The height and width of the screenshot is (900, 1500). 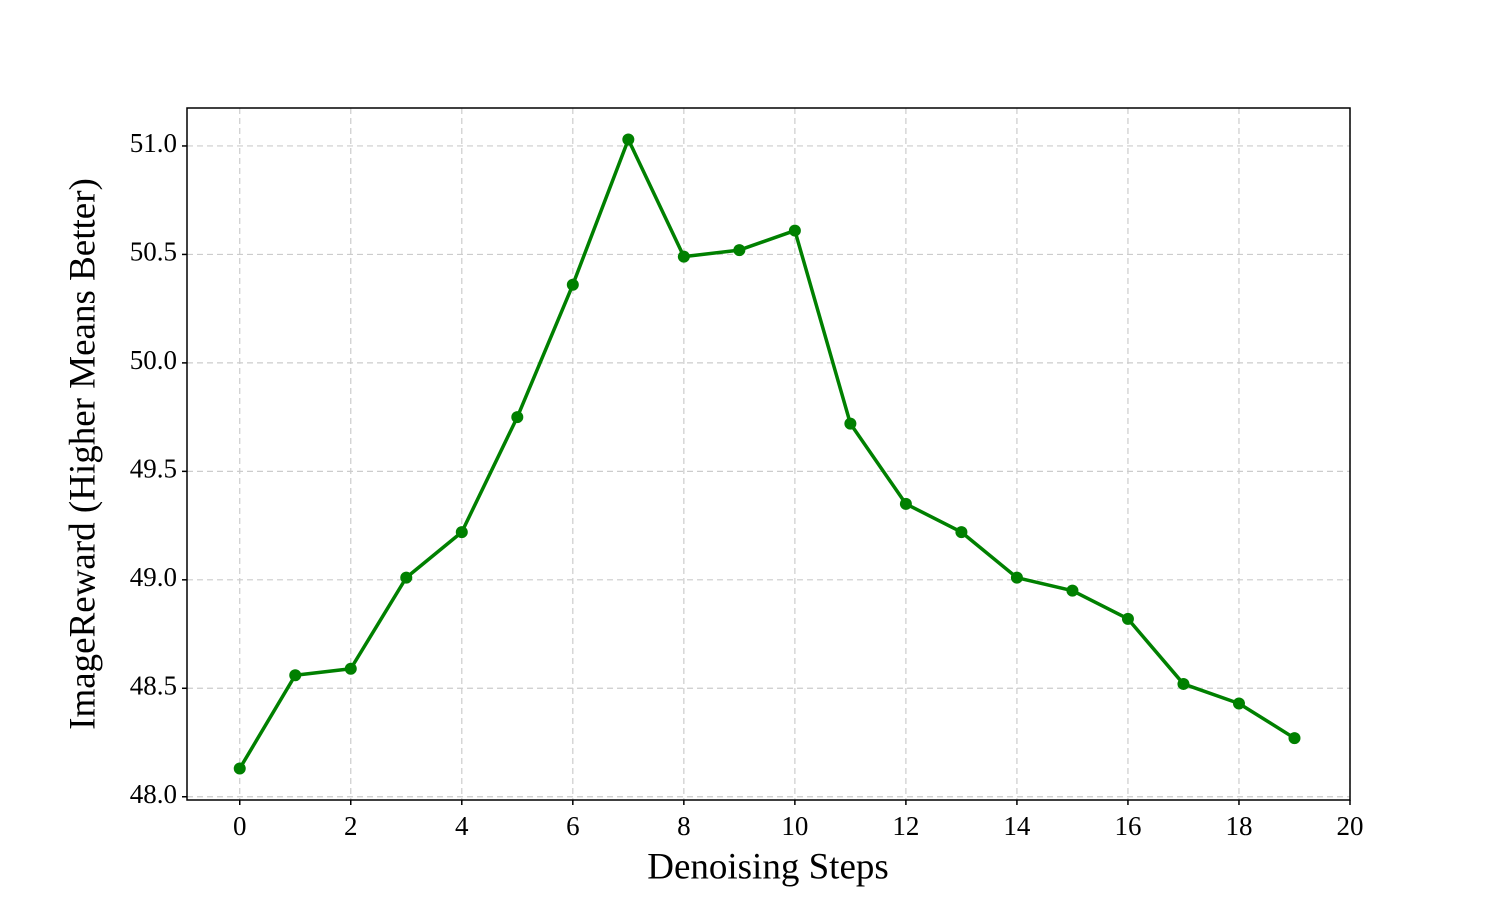 What do you see at coordinates (82, 454) in the screenshot?
I see `y-axis-label: ImageReward (Higher Means Better)` at bounding box center [82, 454].